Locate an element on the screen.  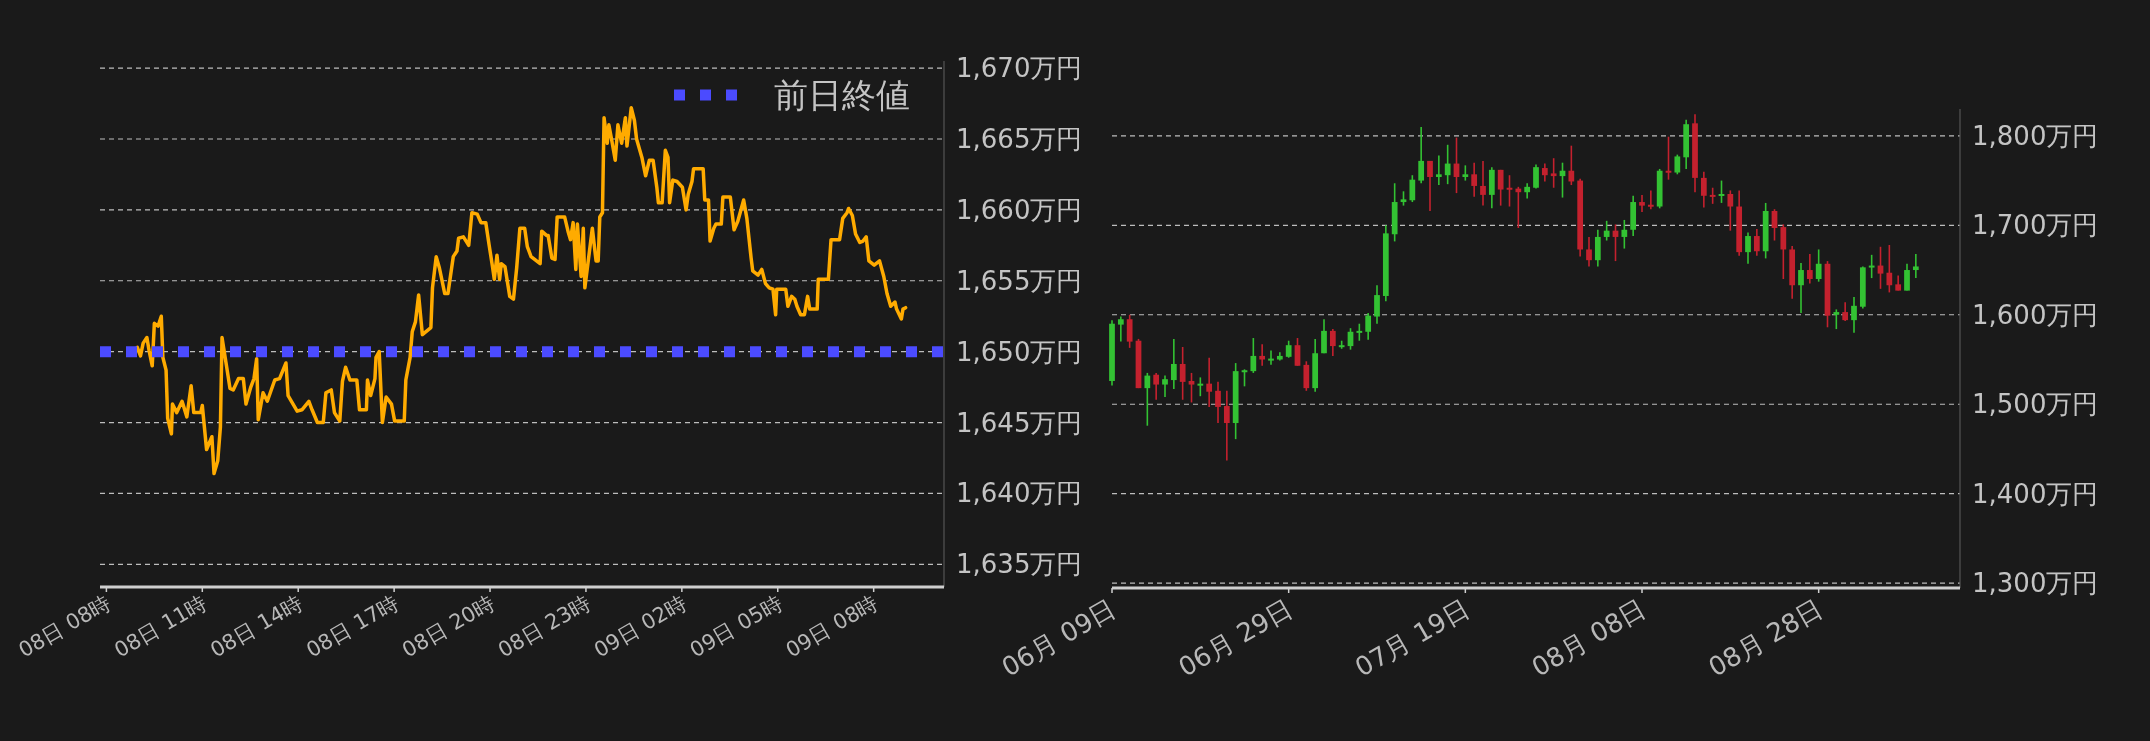
y-tick-label: 1,640万円 is located at coordinates (1019, 493).